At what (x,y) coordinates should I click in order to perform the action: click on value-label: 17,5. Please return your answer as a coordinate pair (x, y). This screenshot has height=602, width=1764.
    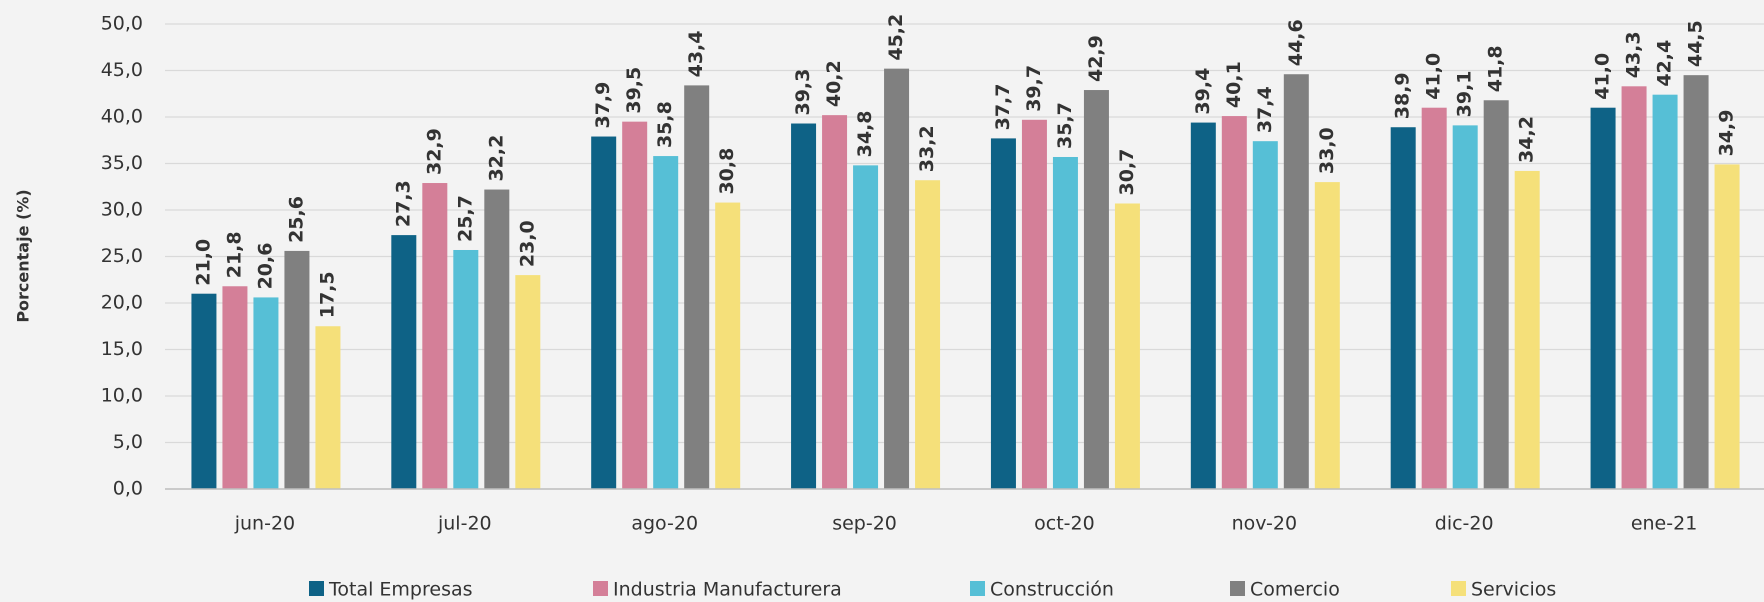
    Looking at the image, I should click on (327, 294).